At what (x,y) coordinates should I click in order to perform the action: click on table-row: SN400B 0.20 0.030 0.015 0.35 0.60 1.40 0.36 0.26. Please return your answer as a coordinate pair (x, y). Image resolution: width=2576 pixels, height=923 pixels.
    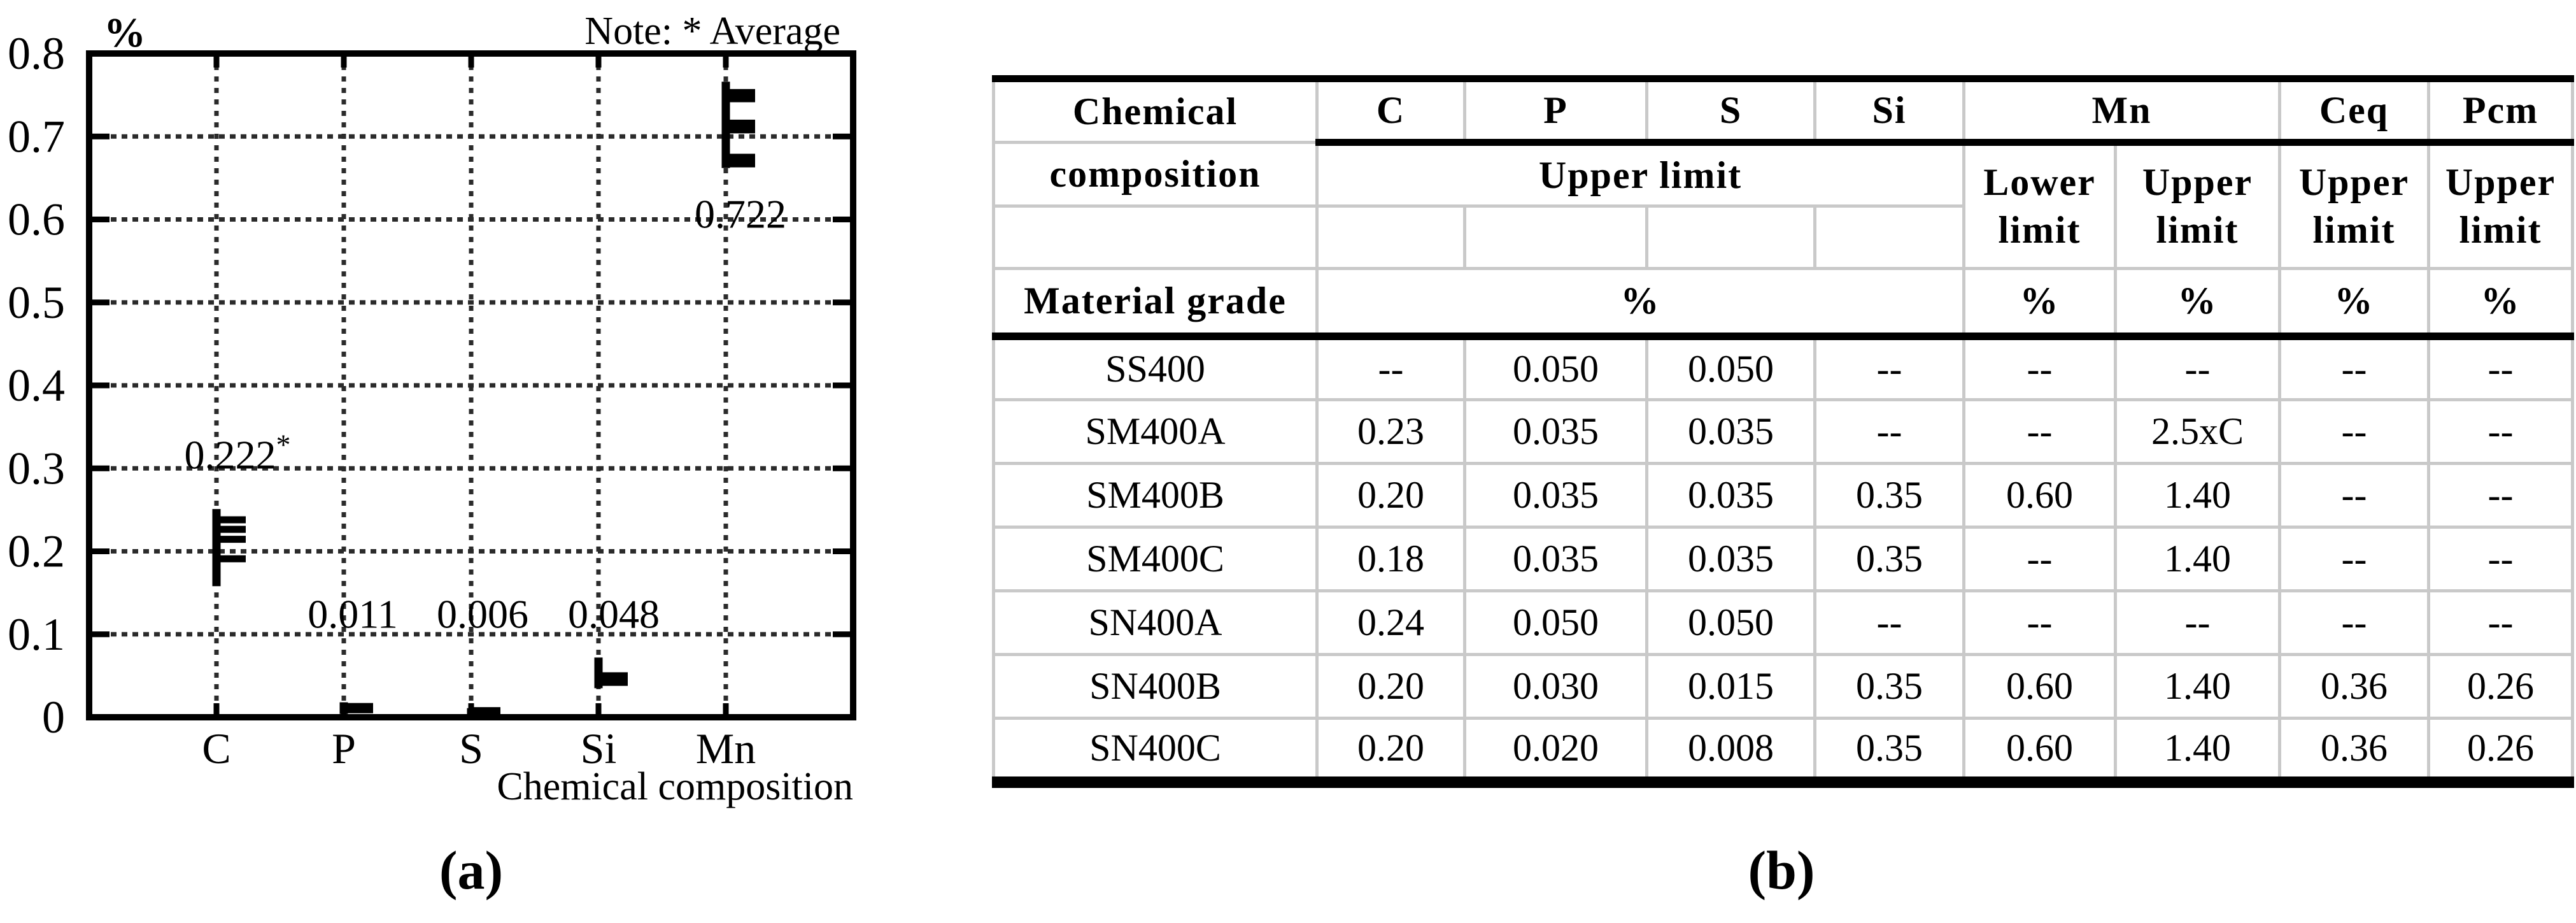
    Looking at the image, I should click on (1783, 686).